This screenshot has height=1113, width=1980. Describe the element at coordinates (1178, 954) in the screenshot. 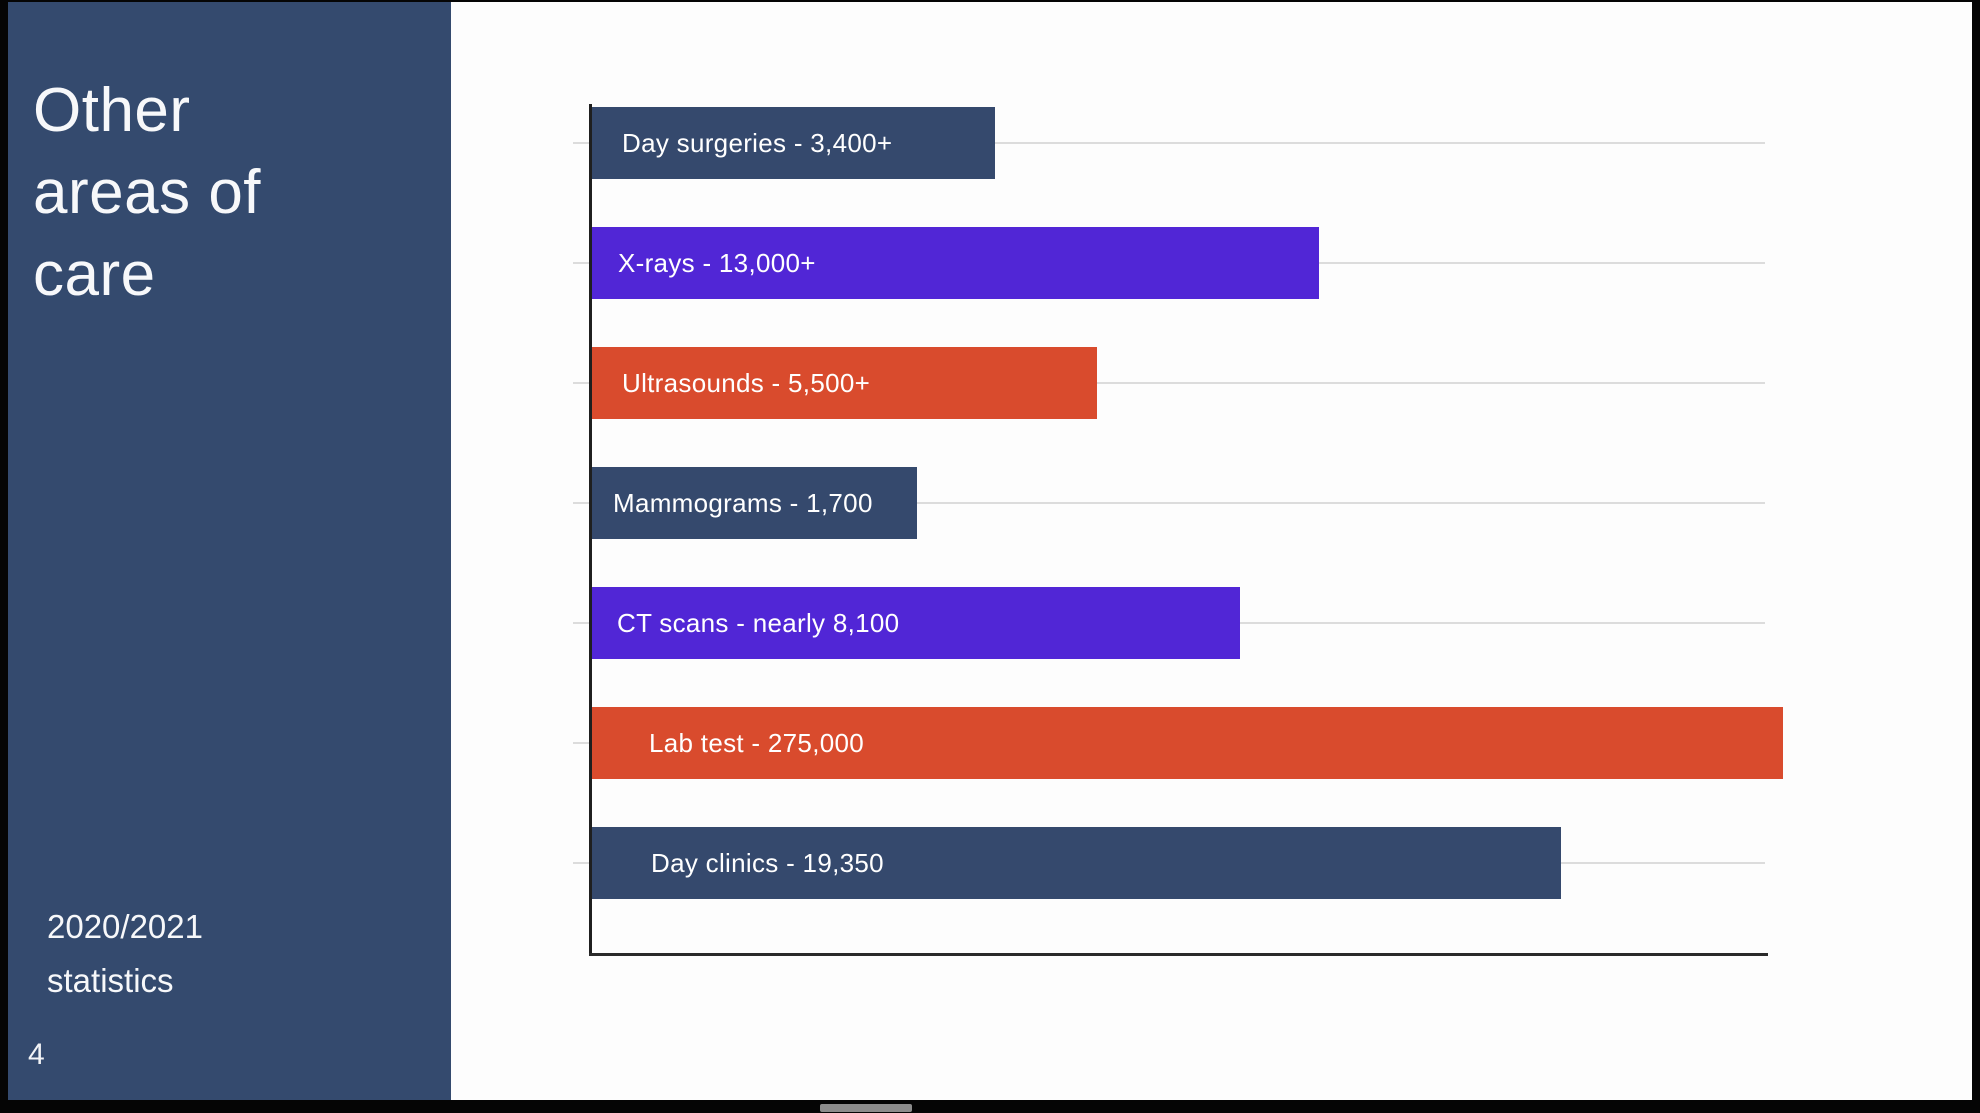

I see `x-axis-line` at that location.